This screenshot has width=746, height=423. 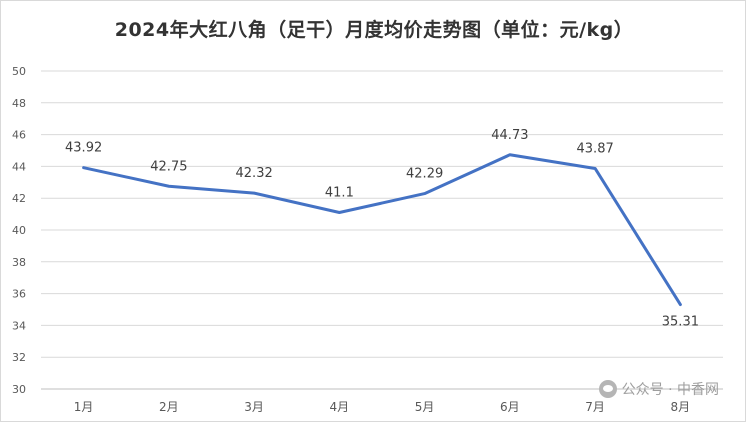 I want to click on watermark-text: 公众号 · 中香网, so click(x=670, y=390).